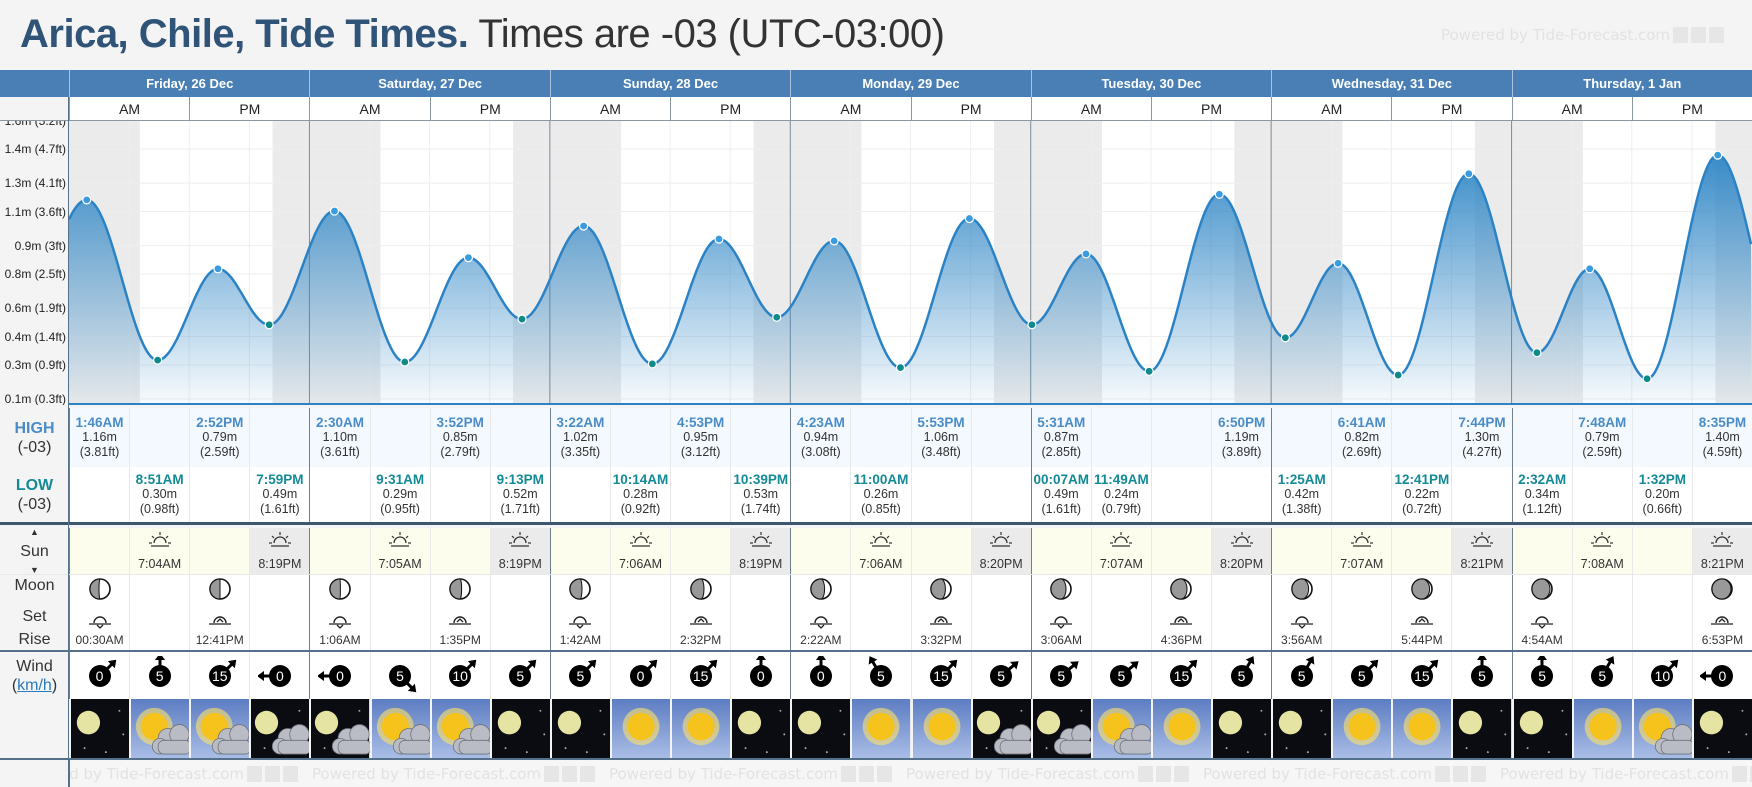  What do you see at coordinates (1001, 728) in the screenshot?
I see `moon-cloud-weather-icon` at bounding box center [1001, 728].